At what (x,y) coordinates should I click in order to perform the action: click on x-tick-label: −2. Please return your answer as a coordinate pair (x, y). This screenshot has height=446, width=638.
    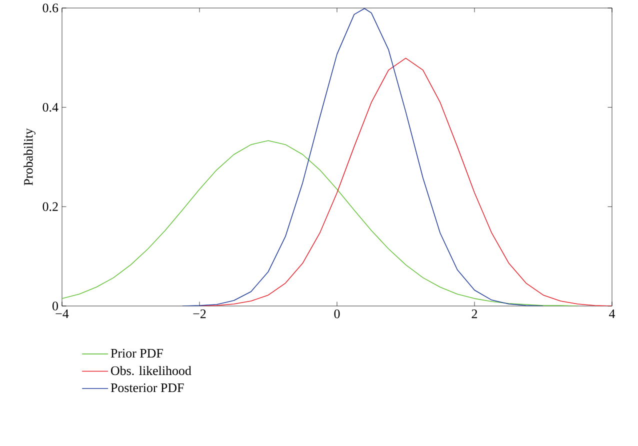
    Looking at the image, I should click on (199, 314).